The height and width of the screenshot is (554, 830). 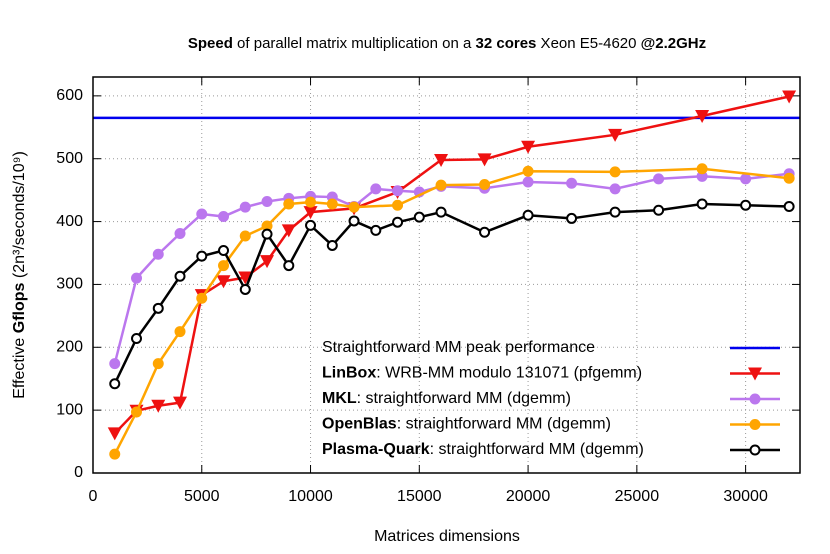 What do you see at coordinates (69, 284) in the screenshot?
I see `y-tick-label: 300` at bounding box center [69, 284].